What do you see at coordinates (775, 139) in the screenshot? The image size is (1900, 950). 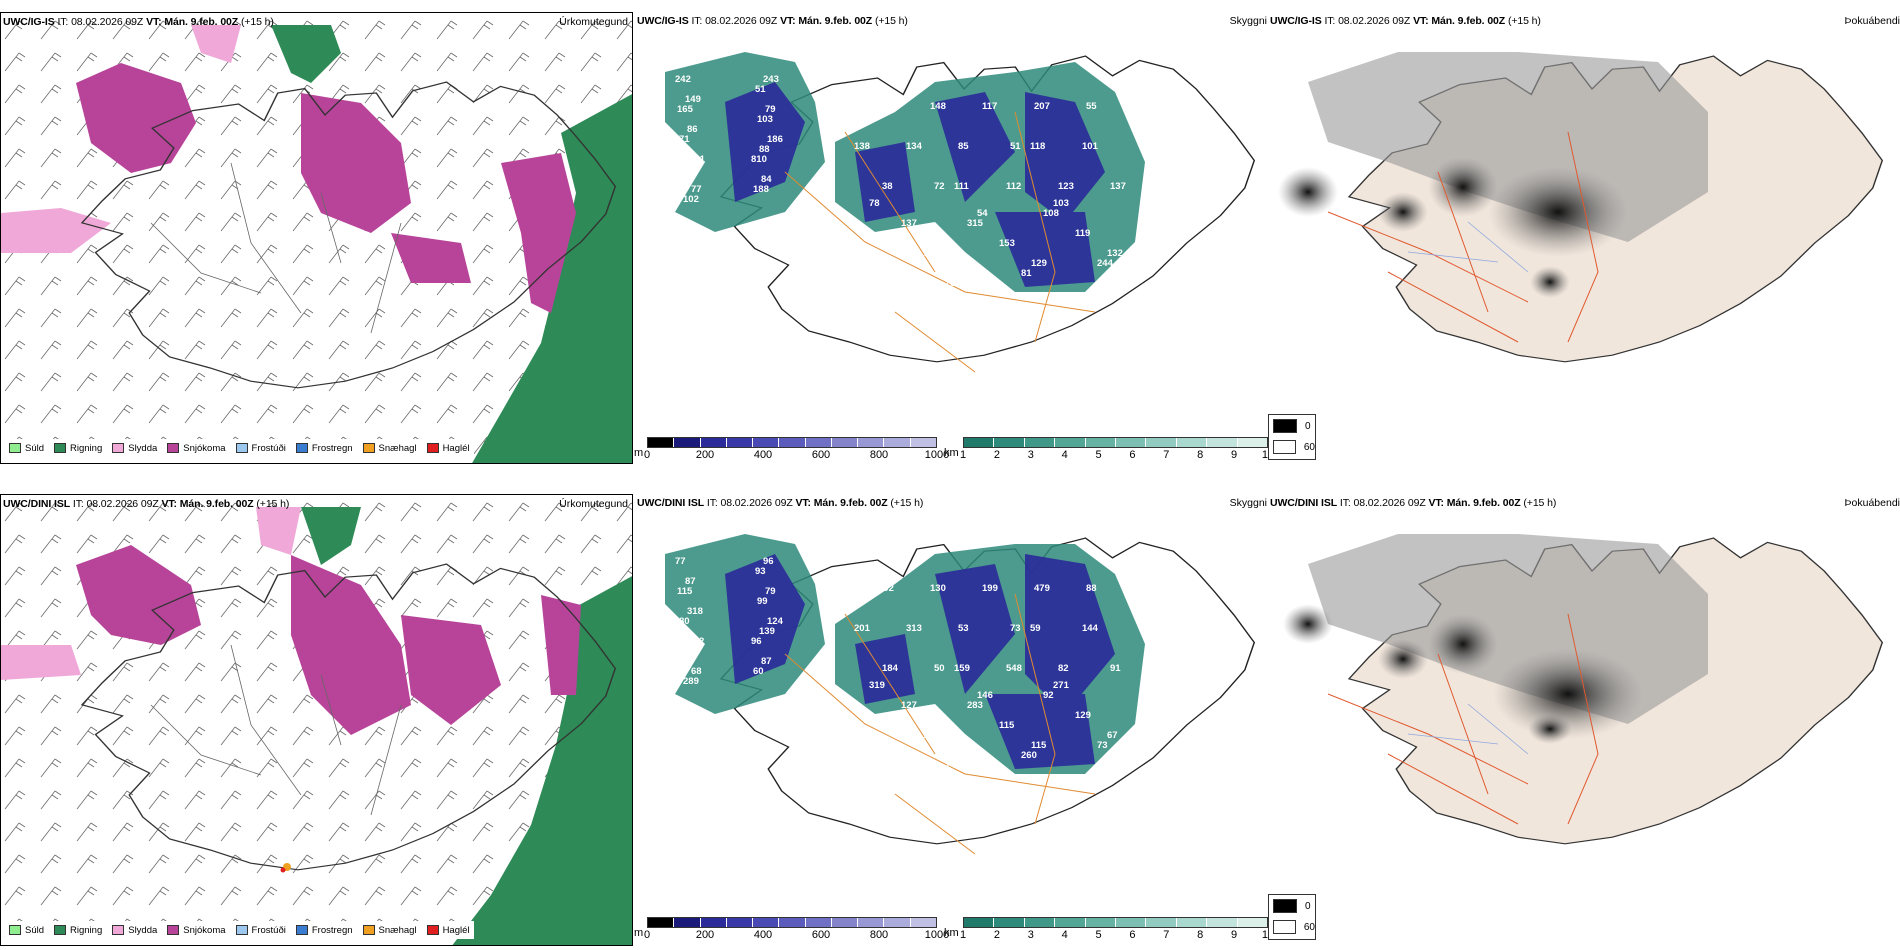 I see `visibility-value: 186` at bounding box center [775, 139].